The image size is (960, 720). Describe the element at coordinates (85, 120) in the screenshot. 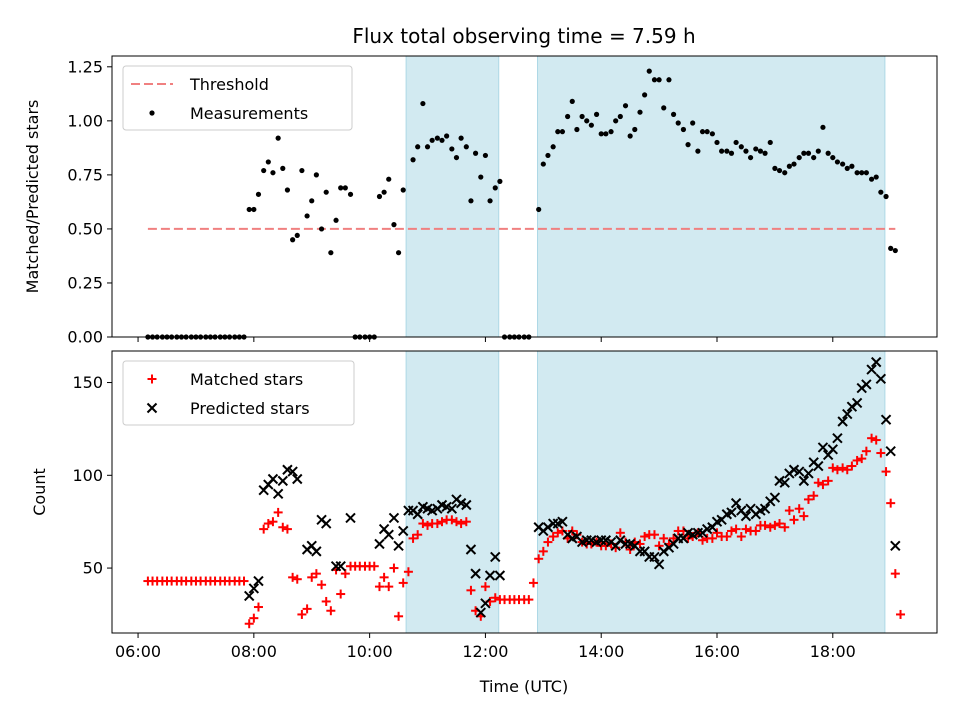

I see `y-tick-label: 1.00` at that location.